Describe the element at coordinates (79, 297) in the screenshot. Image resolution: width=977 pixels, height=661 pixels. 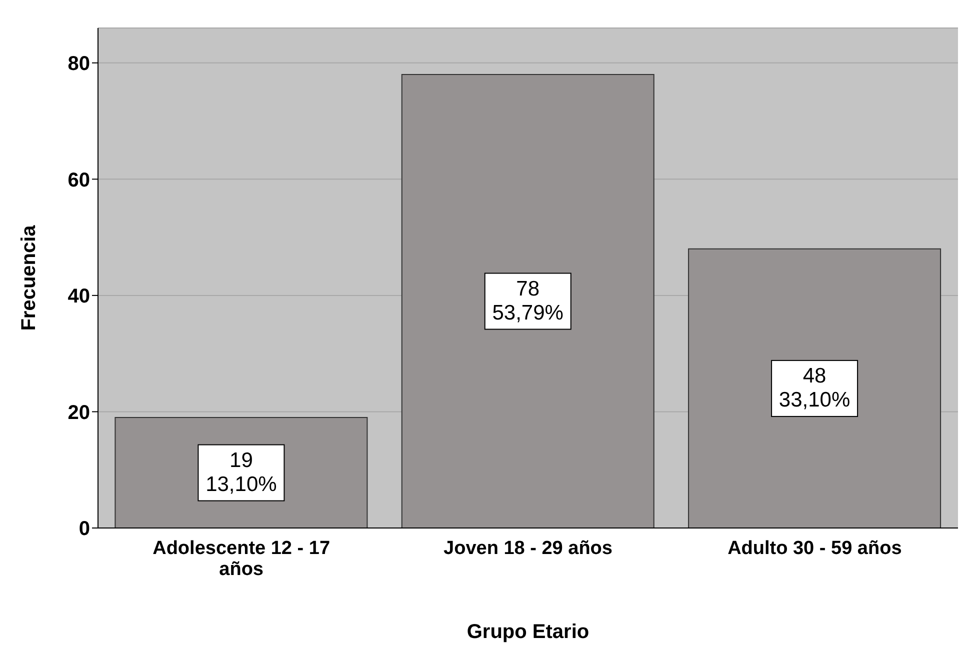
I see `y-tick-label: 40` at that location.